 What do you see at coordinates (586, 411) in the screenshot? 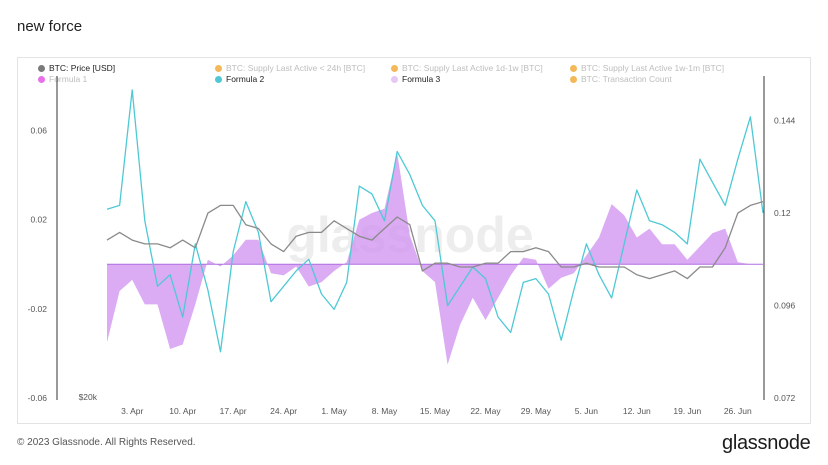
I see `x-tick-label: 5. Jun` at bounding box center [586, 411].